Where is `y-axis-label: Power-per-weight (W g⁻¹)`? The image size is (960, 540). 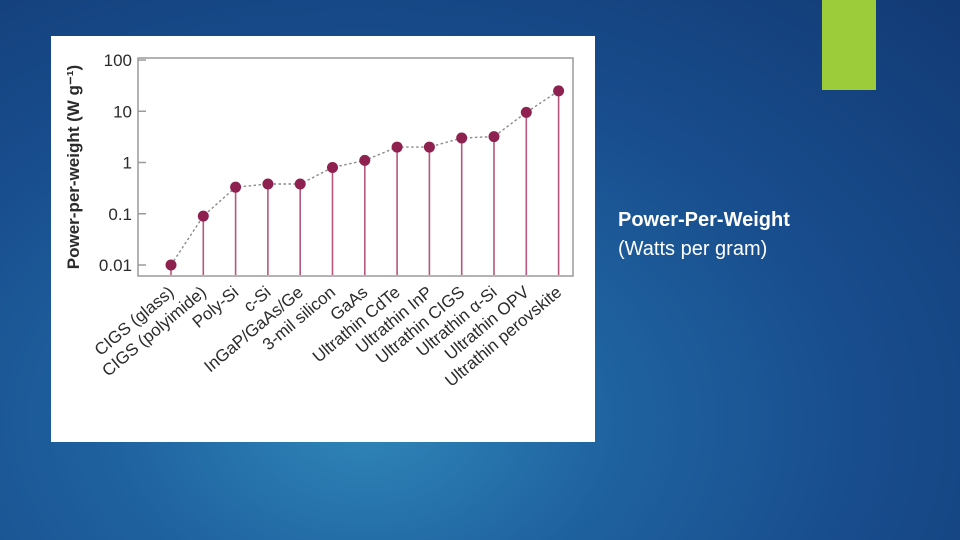 y-axis-label: Power-per-weight (W g⁻¹) is located at coordinates (73, 167).